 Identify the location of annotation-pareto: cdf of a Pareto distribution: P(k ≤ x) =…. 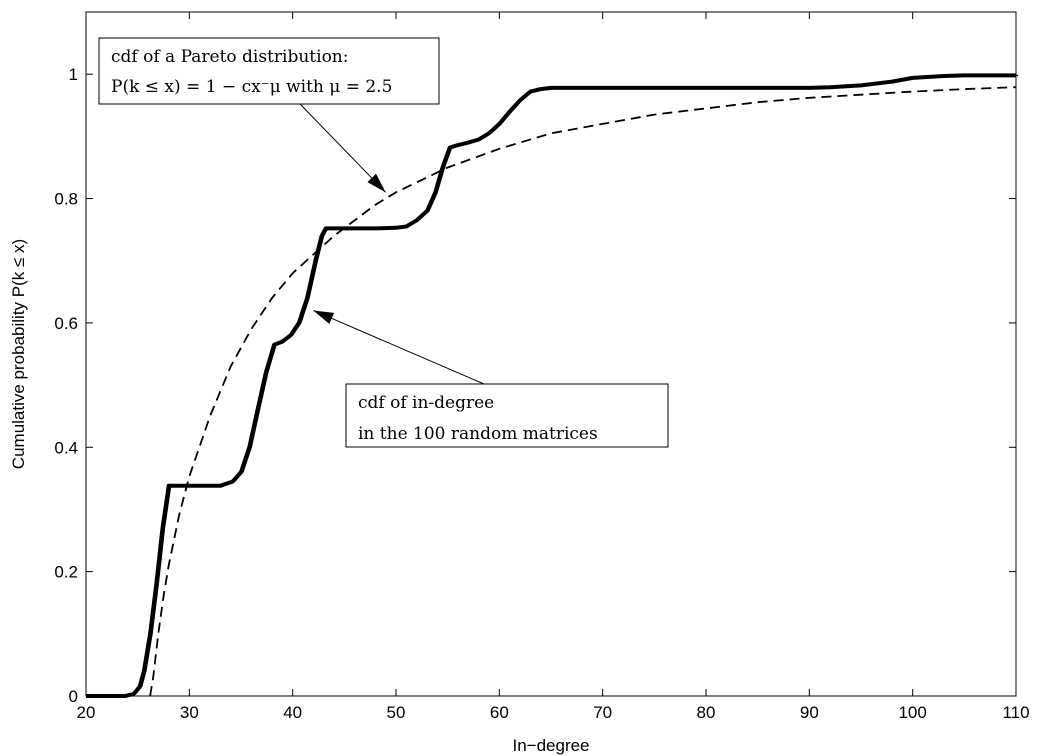
(269, 115).